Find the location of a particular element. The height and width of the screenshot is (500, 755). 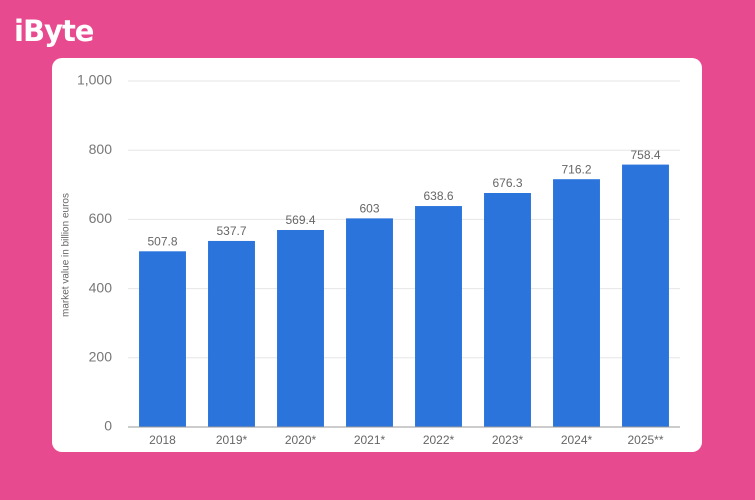

value-label: 507.8 is located at coordinates (162, 241).